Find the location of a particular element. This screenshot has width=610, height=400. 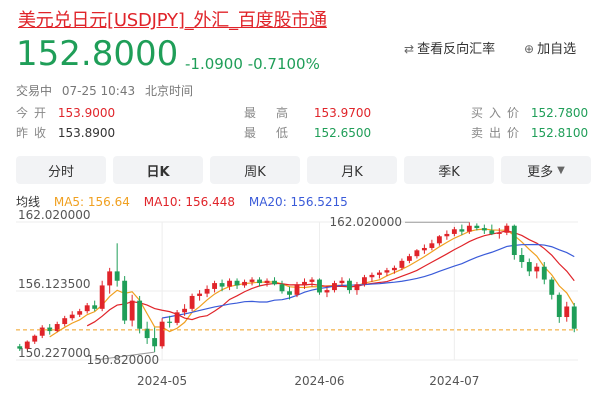

trading-time: 07-25 10:43 is located at coordinates (98, 91).